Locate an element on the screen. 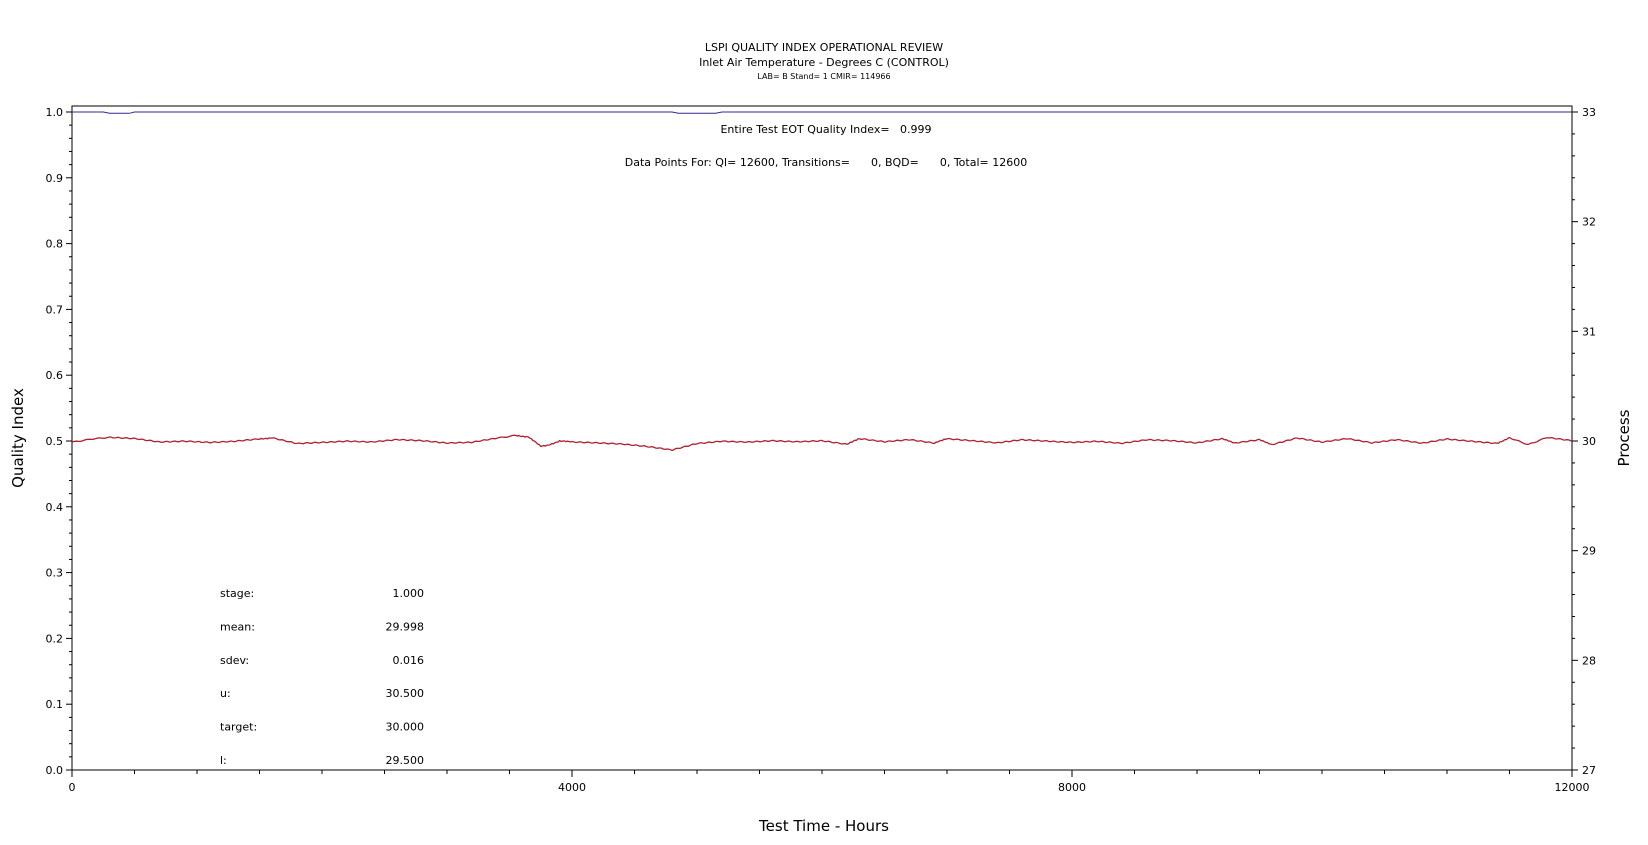 The height and width of the screenshot is (845, 1648). y-tick-label: 0.5 is located at coordinates (55, 441).